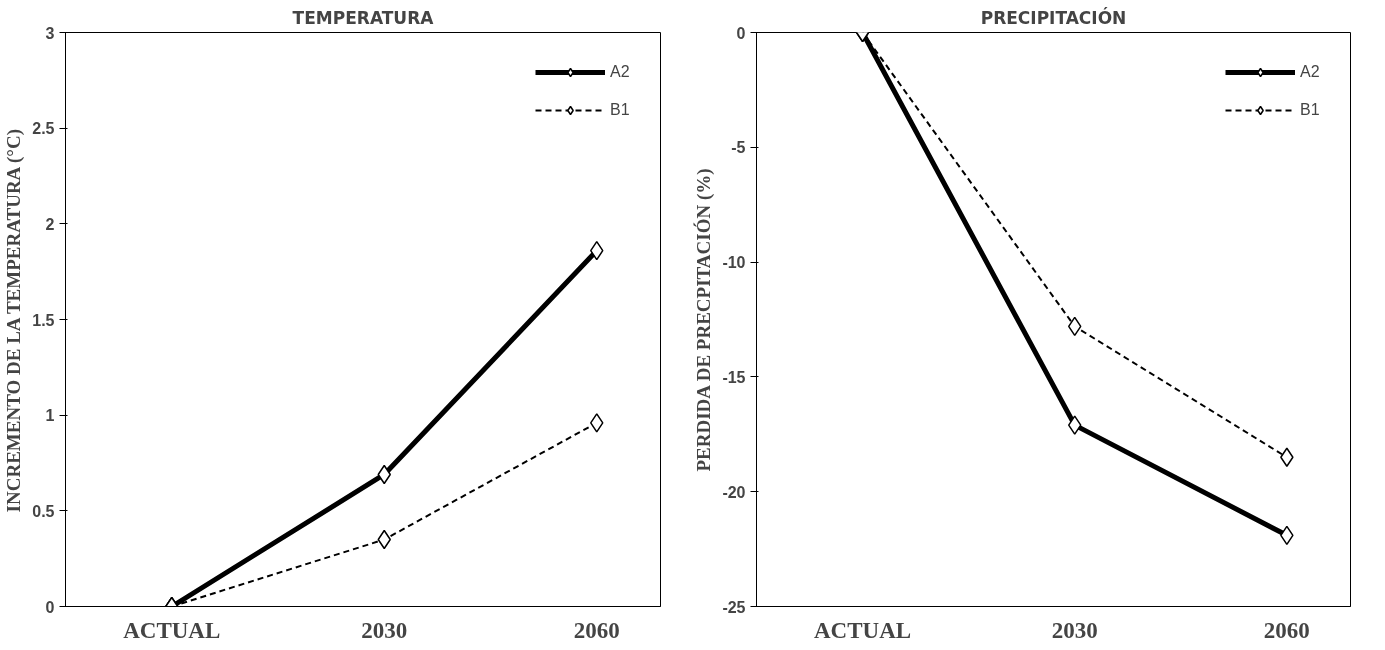 Image resolution: width=1385 pixels, height=650 pixels. What do you see at coordinates (50, 416) in the screenshot?
I see `y-tick-label: 1` at bounding box center [50, 416].